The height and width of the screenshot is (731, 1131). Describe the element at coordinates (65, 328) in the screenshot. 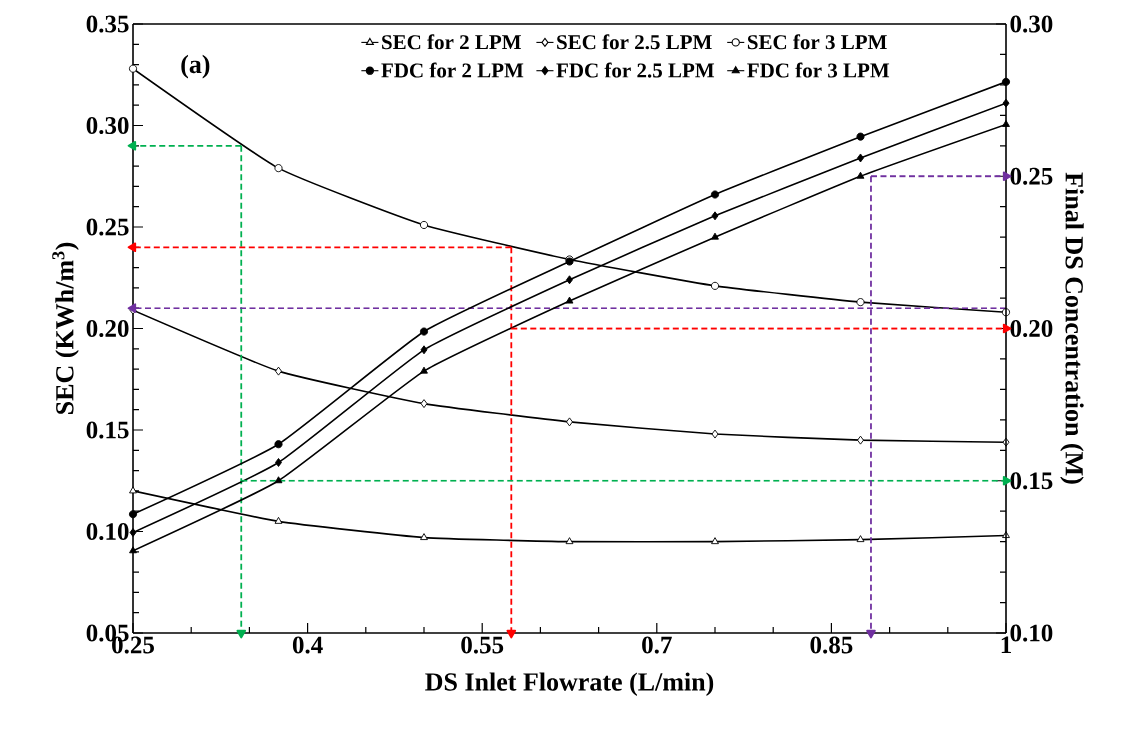

I see `y-axis-title: SEC (KWh/m$^{3}$)` at that location.